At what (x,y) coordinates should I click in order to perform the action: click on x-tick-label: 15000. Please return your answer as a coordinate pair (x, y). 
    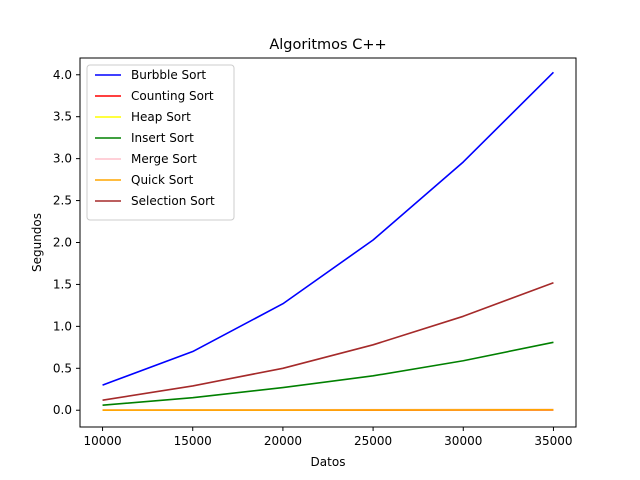
    Looking at the image, I should click on (193, 441).